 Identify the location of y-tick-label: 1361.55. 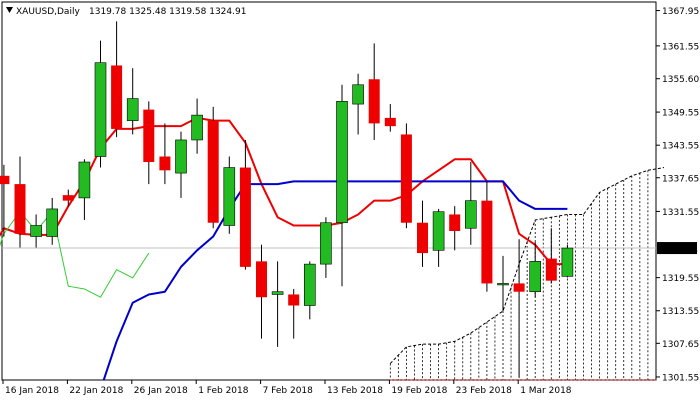
(680, 47).